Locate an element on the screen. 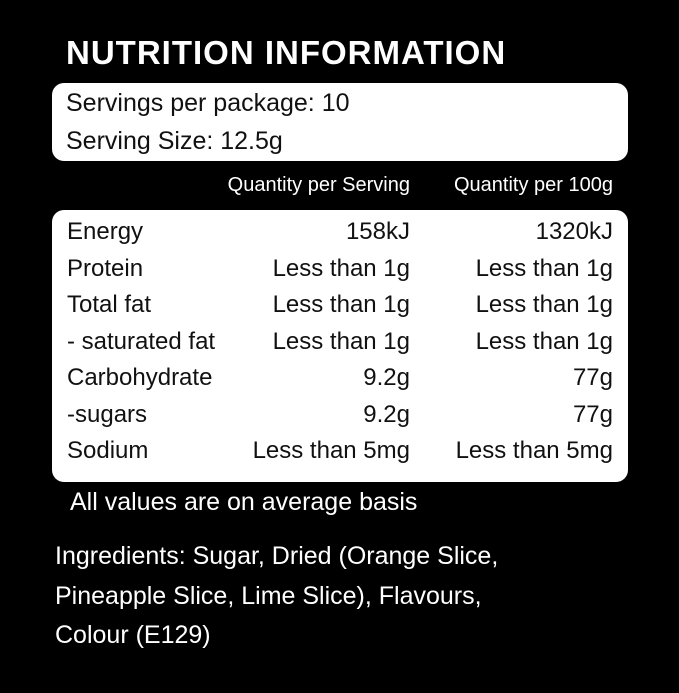 The height and width of the screenshot is (693, 679). per-100g-value: 1320kJ is located at coordinates (574, 231).